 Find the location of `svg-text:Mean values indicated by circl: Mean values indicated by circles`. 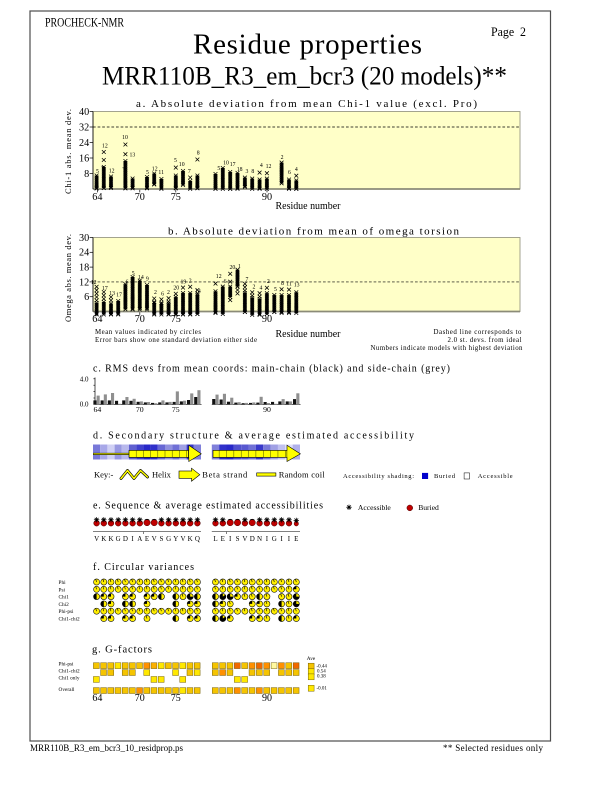

svg-text:Mean values indicated by circl: Mean values indicated by circles is located at coordinates (148, 332).